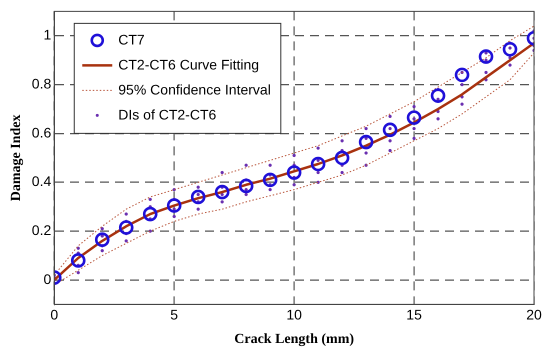  What do you see at coordinates (174, 314) in the screenshot?
I see `x-tick-label: 5` at bounding box center [174, 314].